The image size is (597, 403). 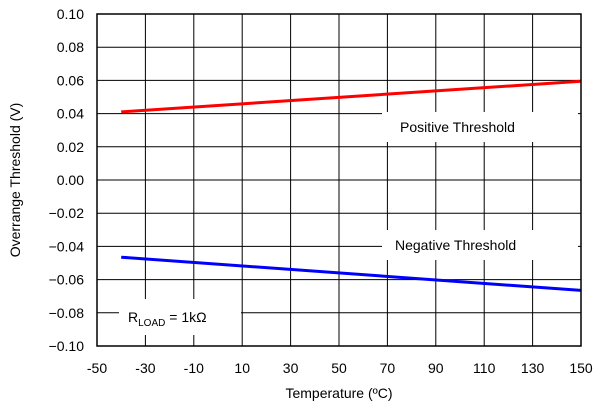 I want to click on negative-threshold-line, so click(x=351, y=273).